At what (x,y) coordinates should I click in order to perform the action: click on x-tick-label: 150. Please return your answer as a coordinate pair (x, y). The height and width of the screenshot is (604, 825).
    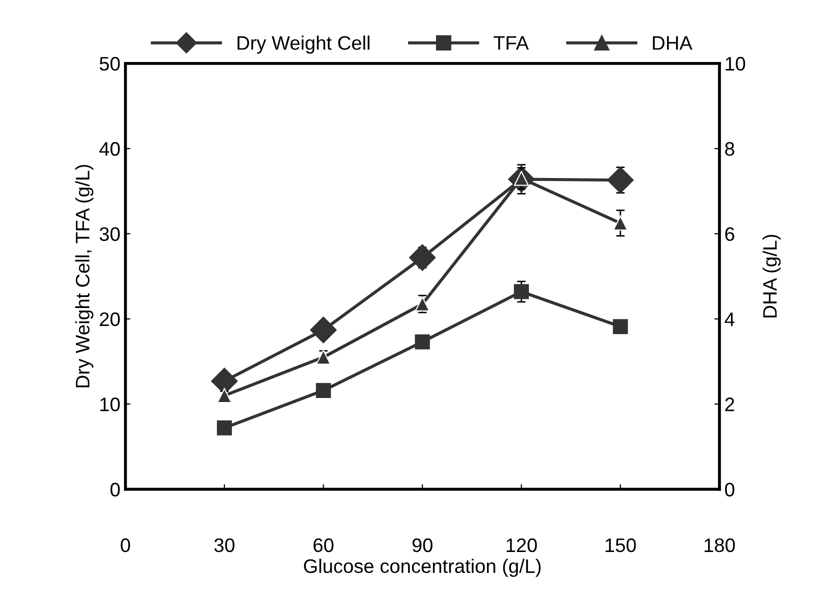
    Looking at the image, I should click on (621, 545).